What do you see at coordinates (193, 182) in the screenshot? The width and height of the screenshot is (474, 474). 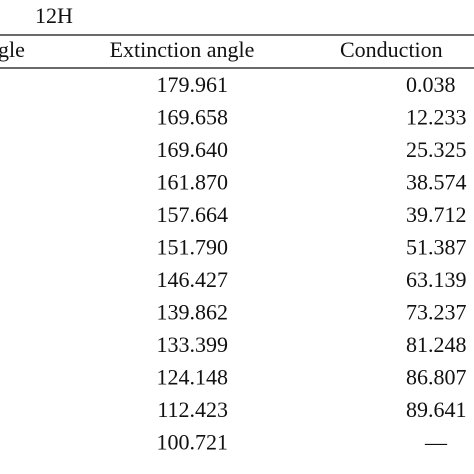 I see `cell: 161.870` at bounding box center [193, 182].